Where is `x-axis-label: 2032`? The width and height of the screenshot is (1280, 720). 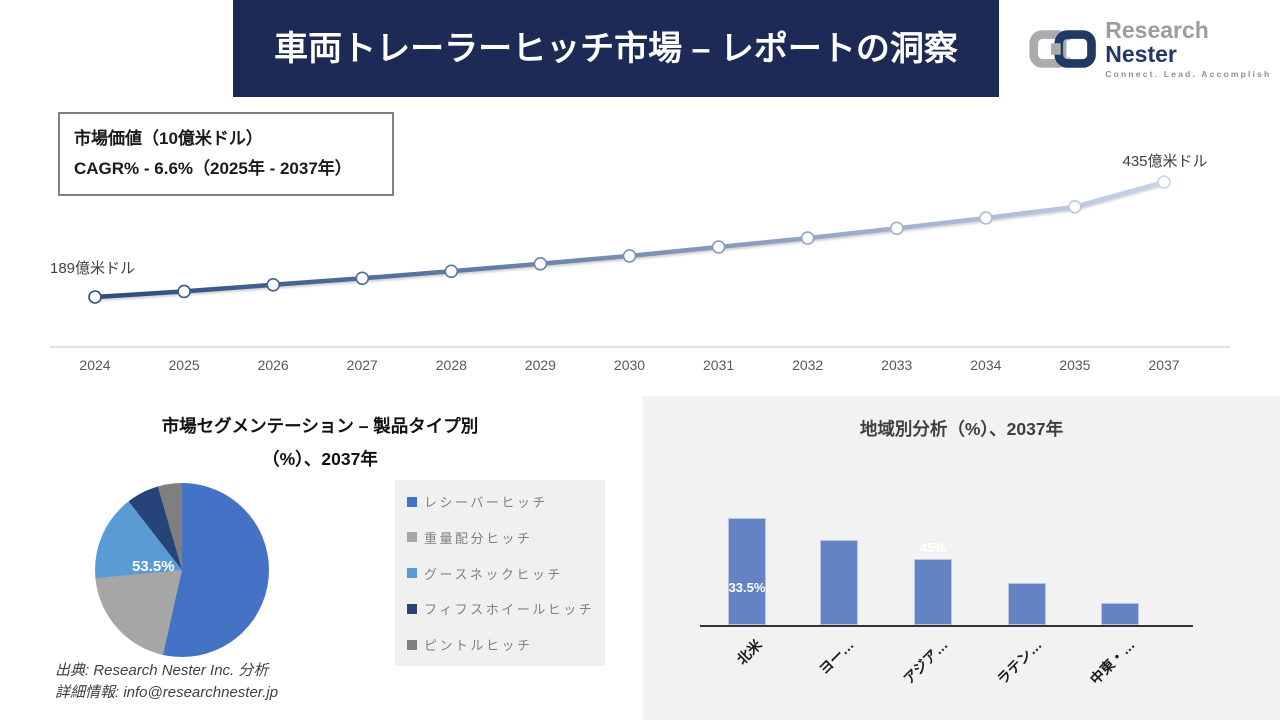 x-axis-label: 2032 is located at coordinates (808, 365).